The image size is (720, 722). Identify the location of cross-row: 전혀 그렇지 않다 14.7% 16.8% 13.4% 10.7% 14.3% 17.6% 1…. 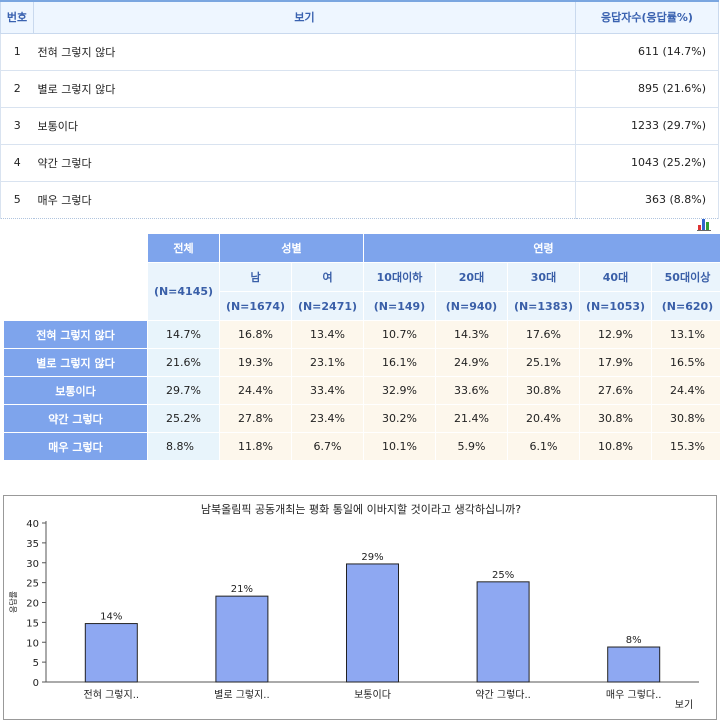
(362, 334).